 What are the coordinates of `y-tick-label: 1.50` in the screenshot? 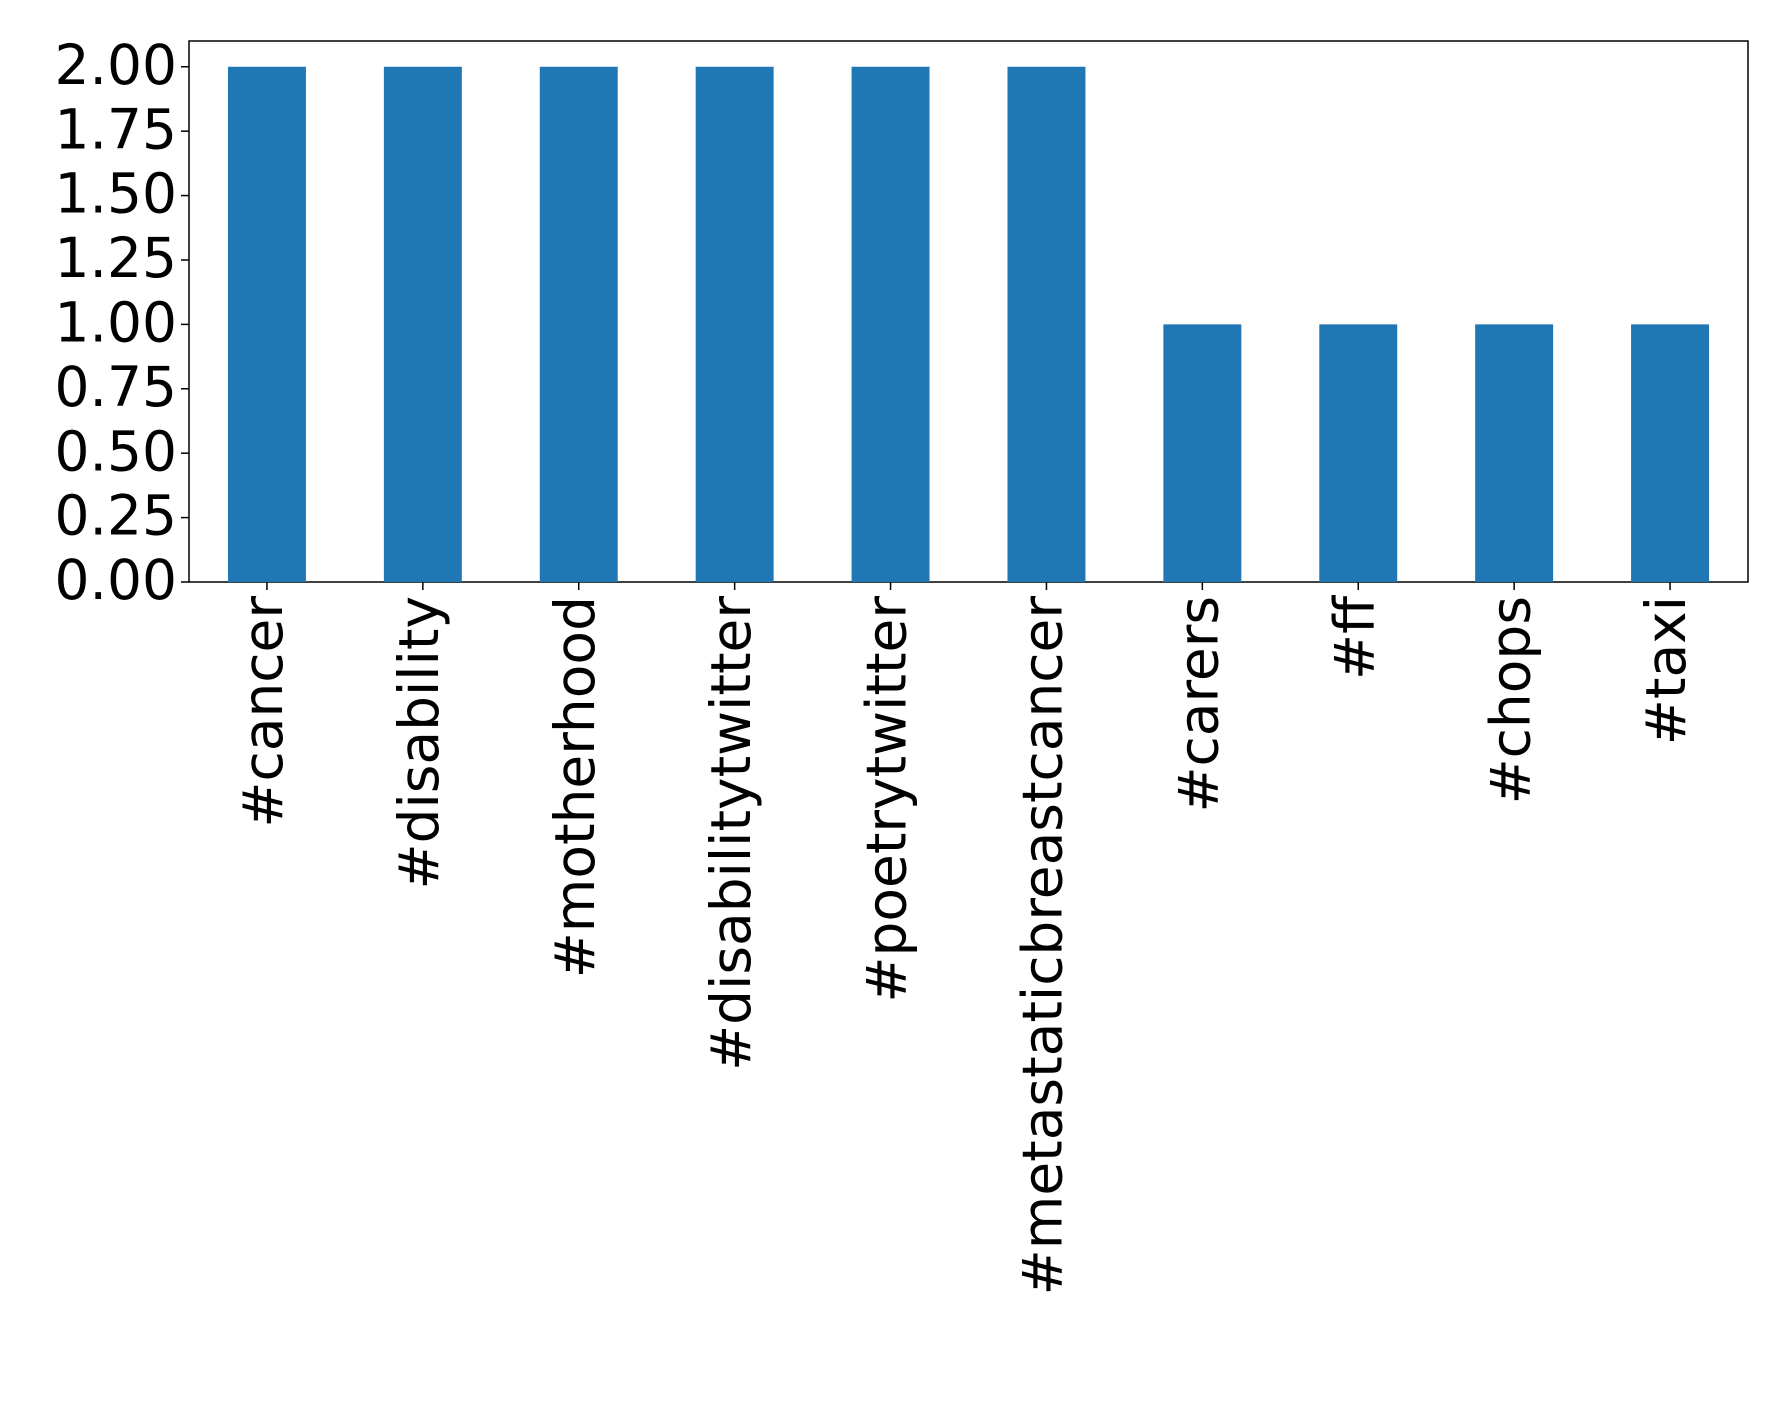 It's located at (116, 194).